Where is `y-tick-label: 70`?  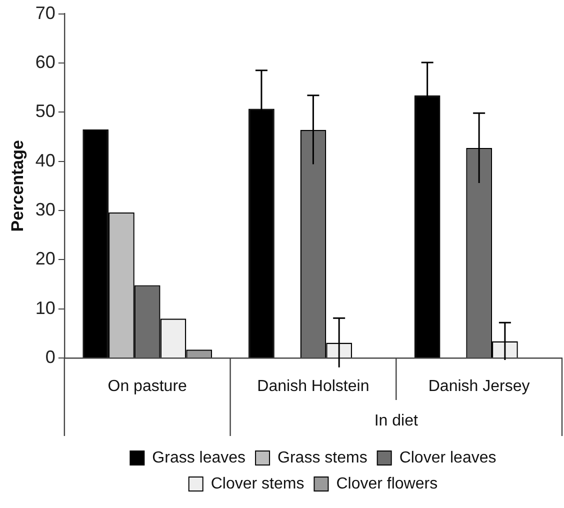
y-tick-label: 70 is located at coordinates (45, 12).